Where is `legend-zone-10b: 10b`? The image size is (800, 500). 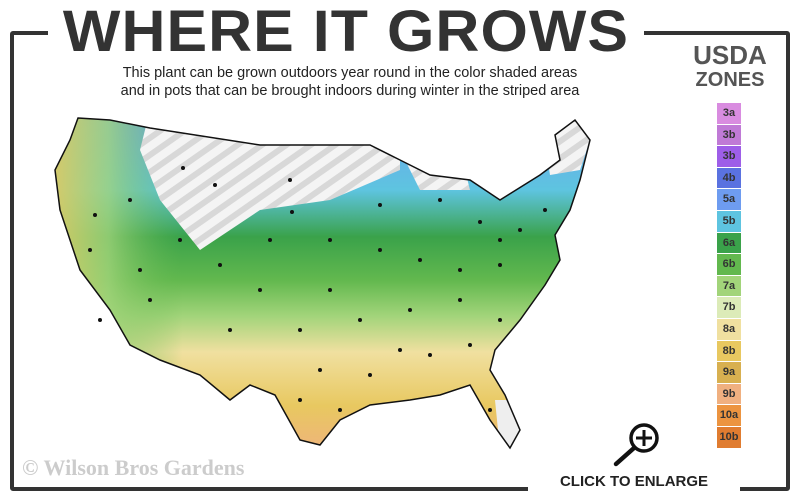
legend-zone-10b: 10b is located at coordinates (729, 437).